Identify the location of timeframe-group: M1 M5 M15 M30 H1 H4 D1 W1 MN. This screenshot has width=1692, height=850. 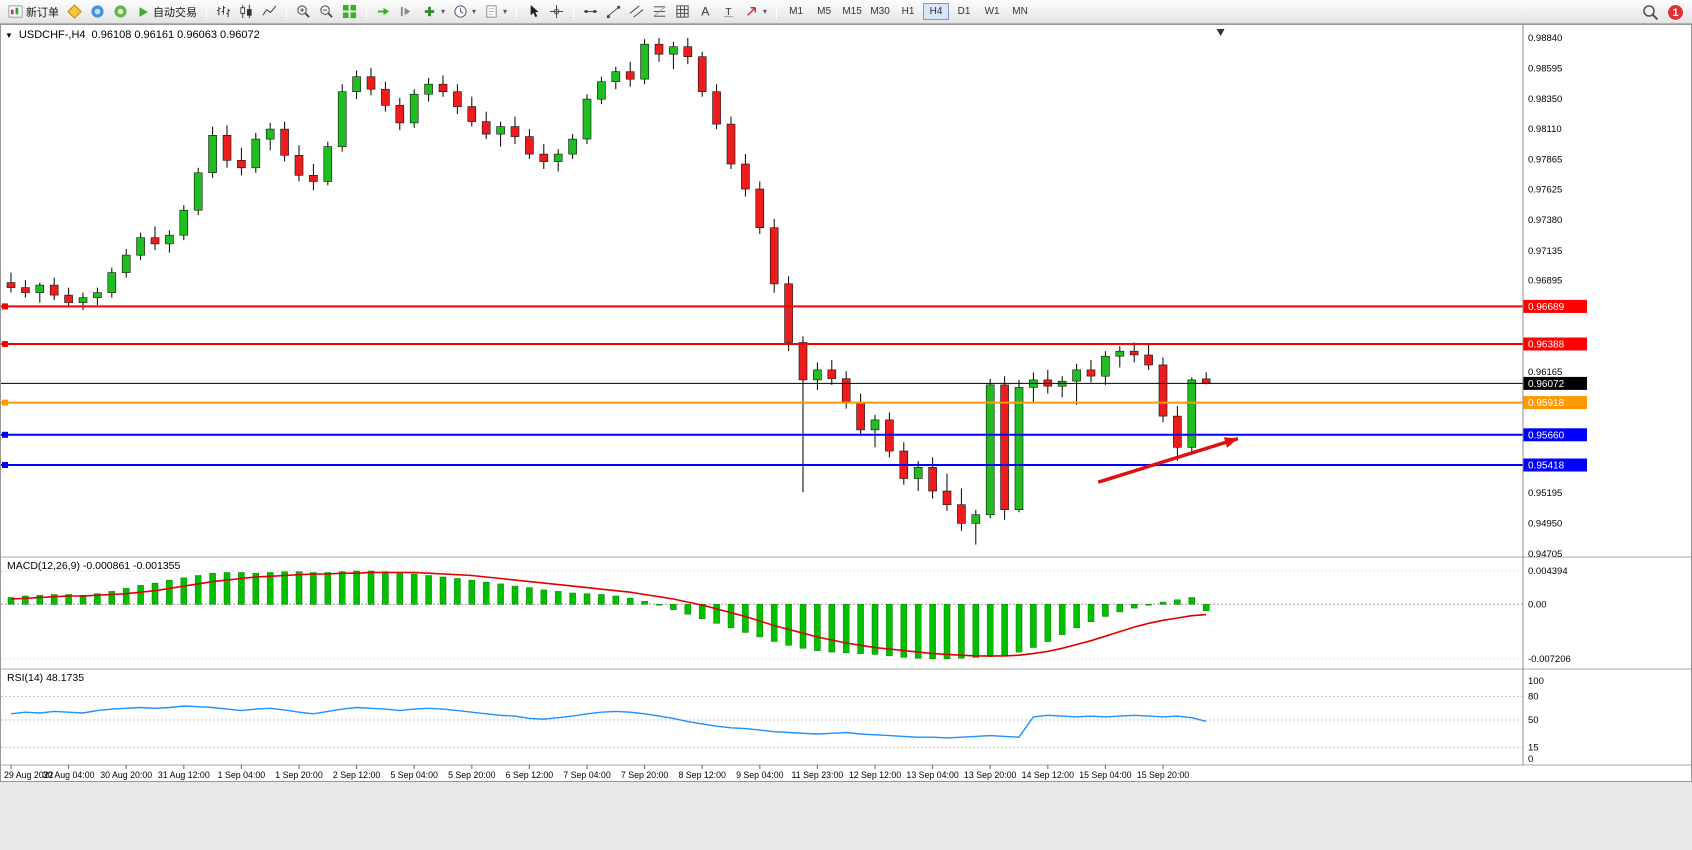
(908, 11).